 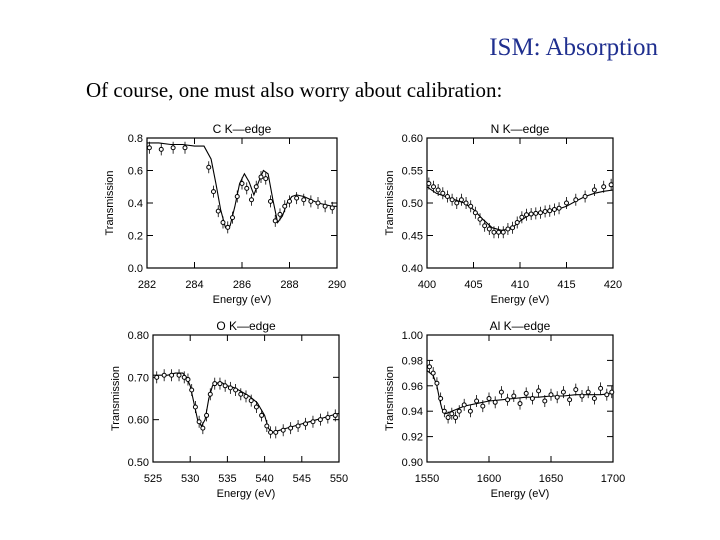 I want to click on x-tick-label: 530, so click(x=190, y=479).